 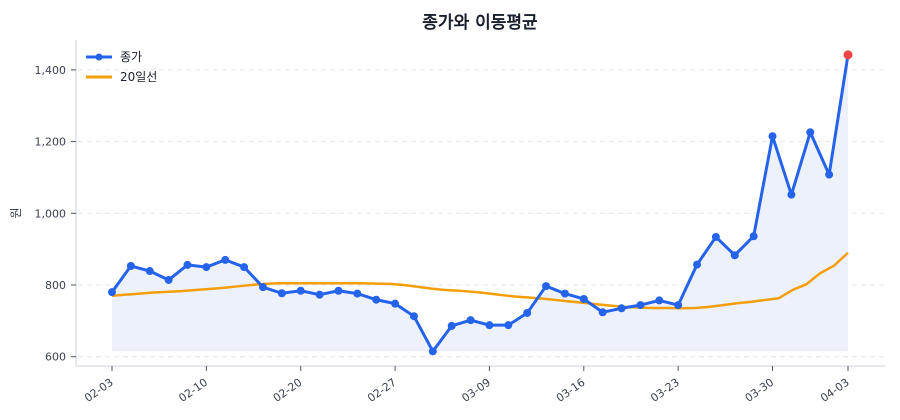 I want to click on latest-price-marker, so click(x=848, y=55).